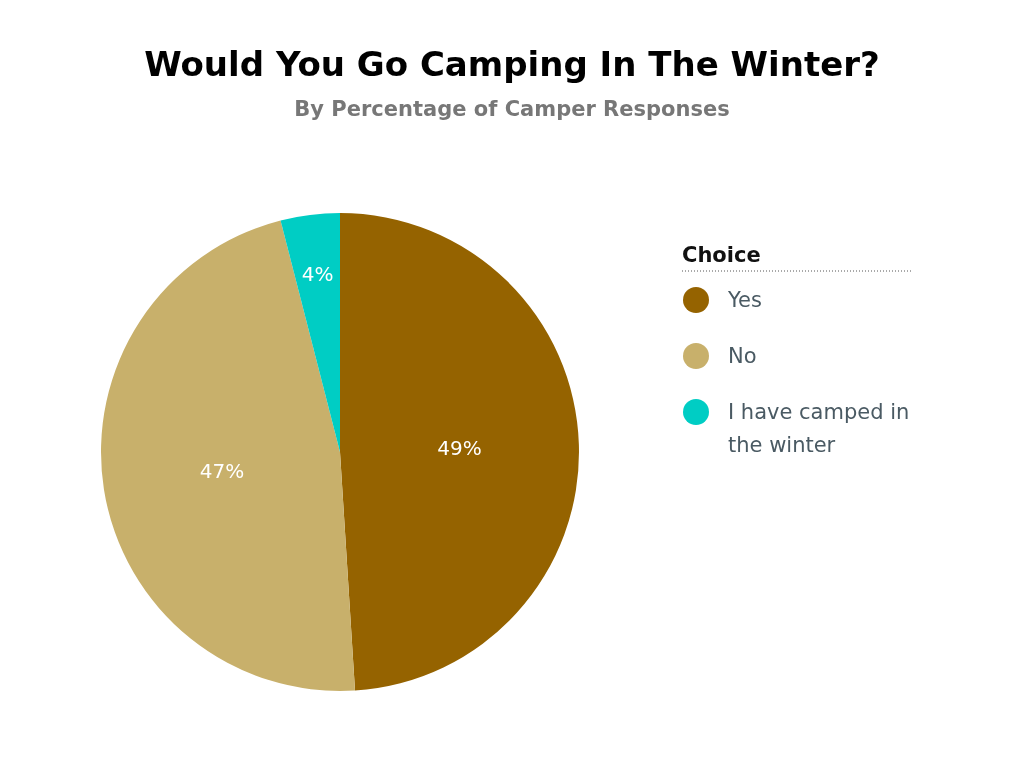  What do you see at coordinates (512, 64) in the screenshot?
I see `chart-title: Would You Go Camping In The Winter?` at bounding box center [512, 64].